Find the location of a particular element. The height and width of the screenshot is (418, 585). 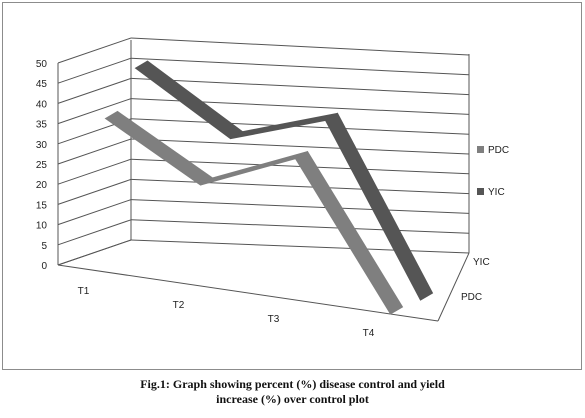

y-tick-label: 0 is located at coordinates (44, 266).